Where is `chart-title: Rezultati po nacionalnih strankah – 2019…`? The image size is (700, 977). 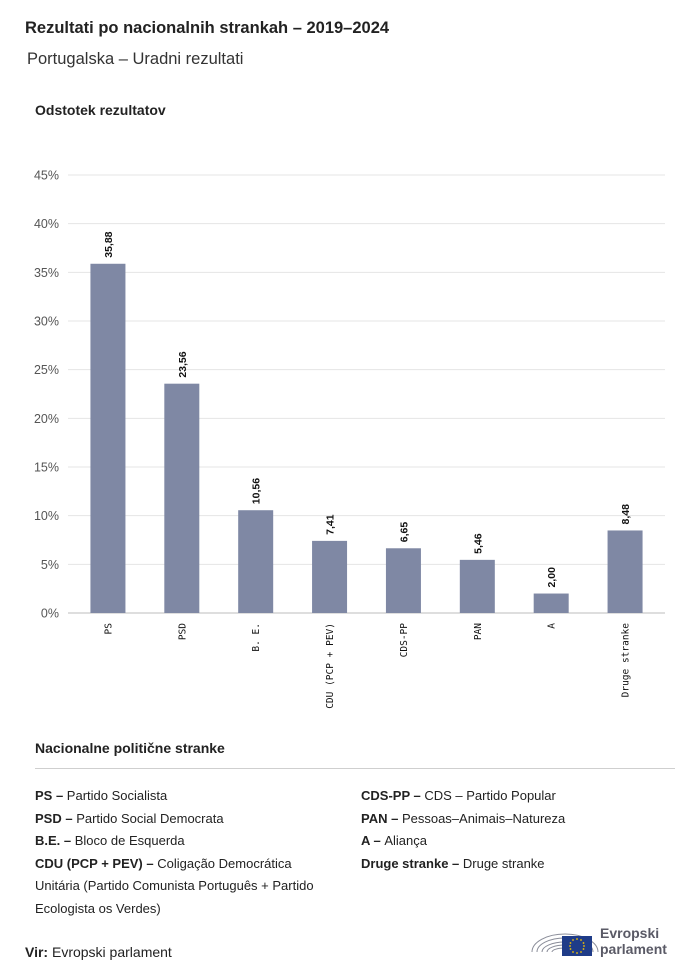
chart-title: Rezultati po nacionalnih strankah – 2019… is located at coordinates (207, 28).